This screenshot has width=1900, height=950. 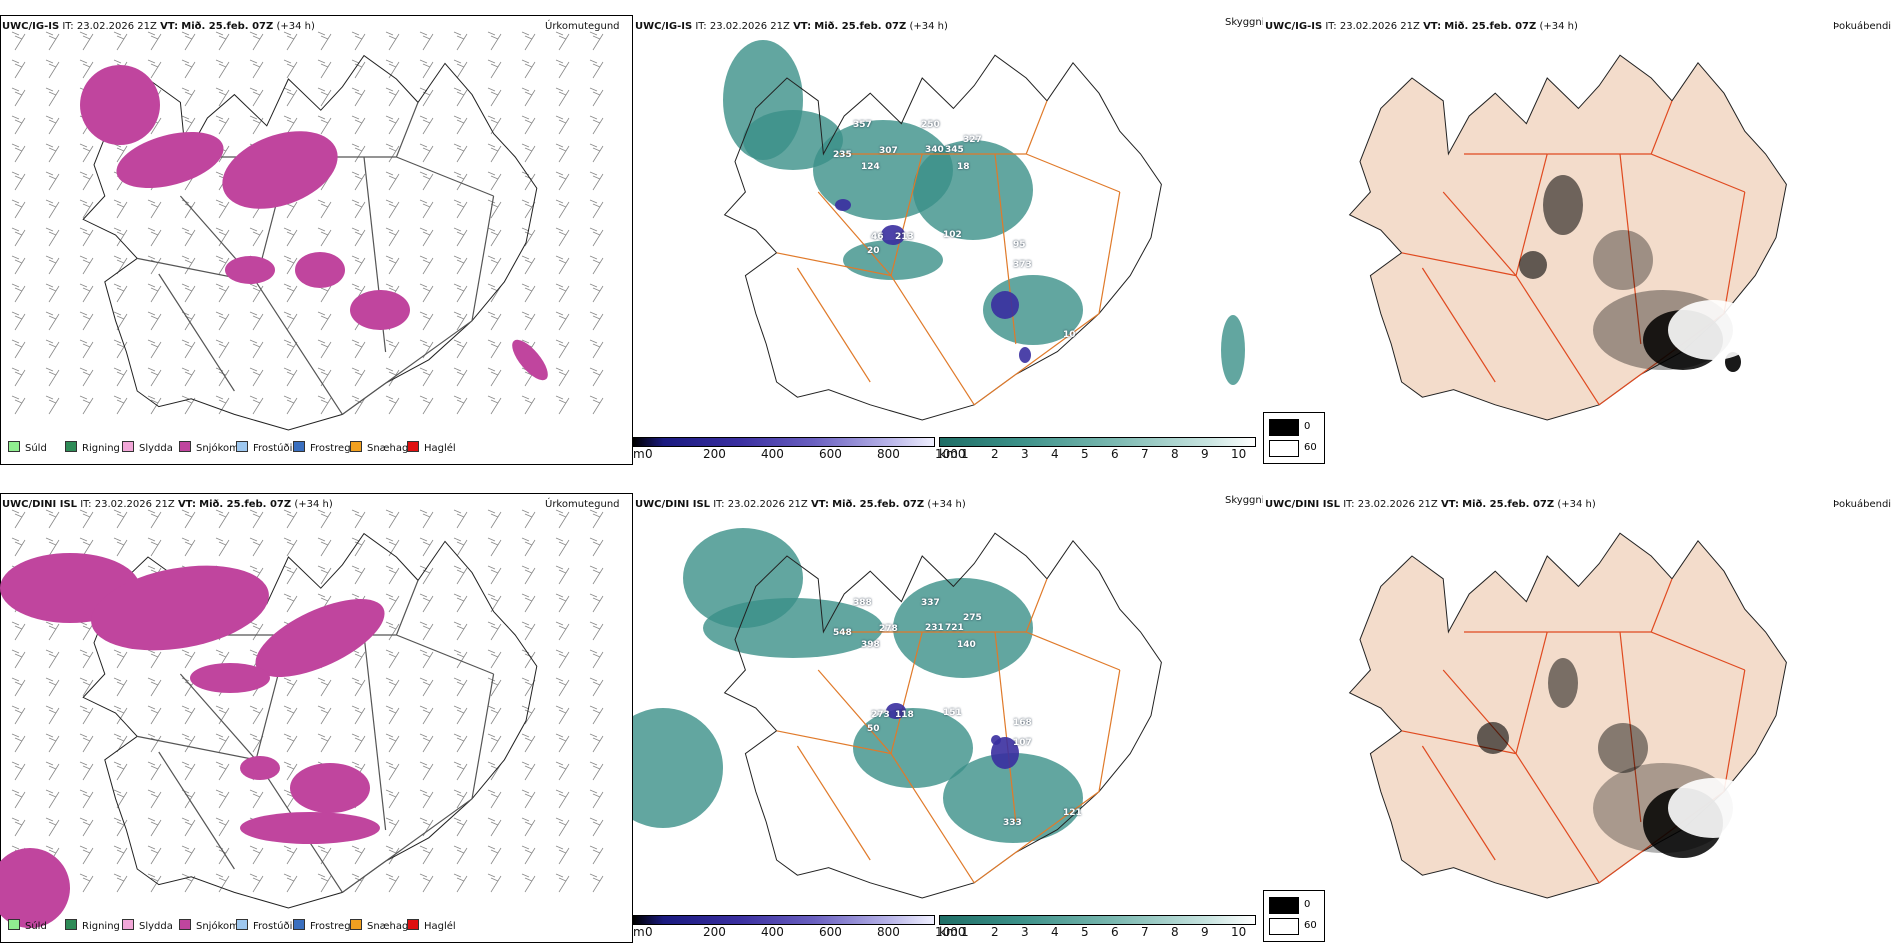 I want to click on ceiling-value-label: 398, so click(x=870, y=645).